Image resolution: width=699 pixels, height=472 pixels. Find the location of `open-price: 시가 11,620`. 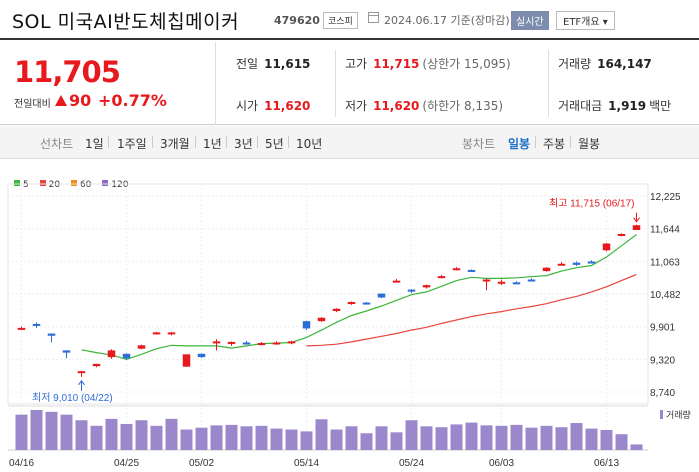

open-price: 시가 11,620 is located at coordinates (273, 106).